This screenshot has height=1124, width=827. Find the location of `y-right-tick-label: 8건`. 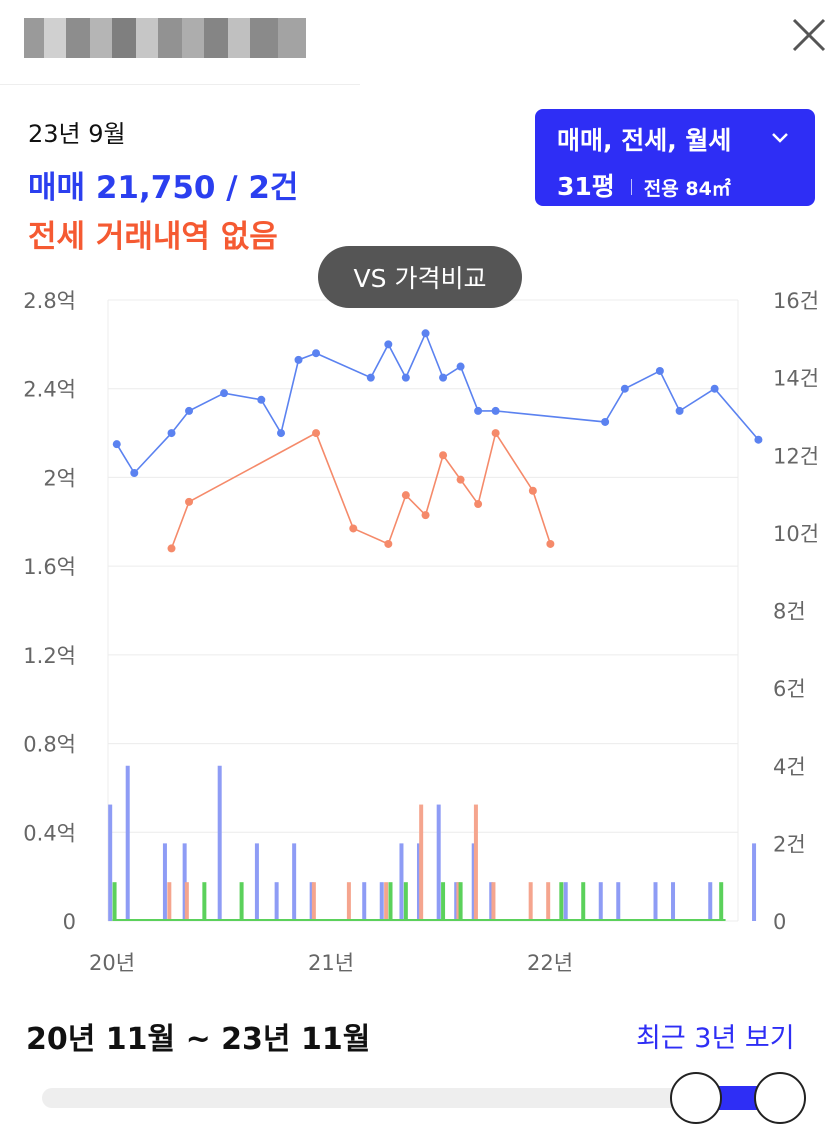

y-right-tick-label: 8건 is located at coordinates (789, 612).